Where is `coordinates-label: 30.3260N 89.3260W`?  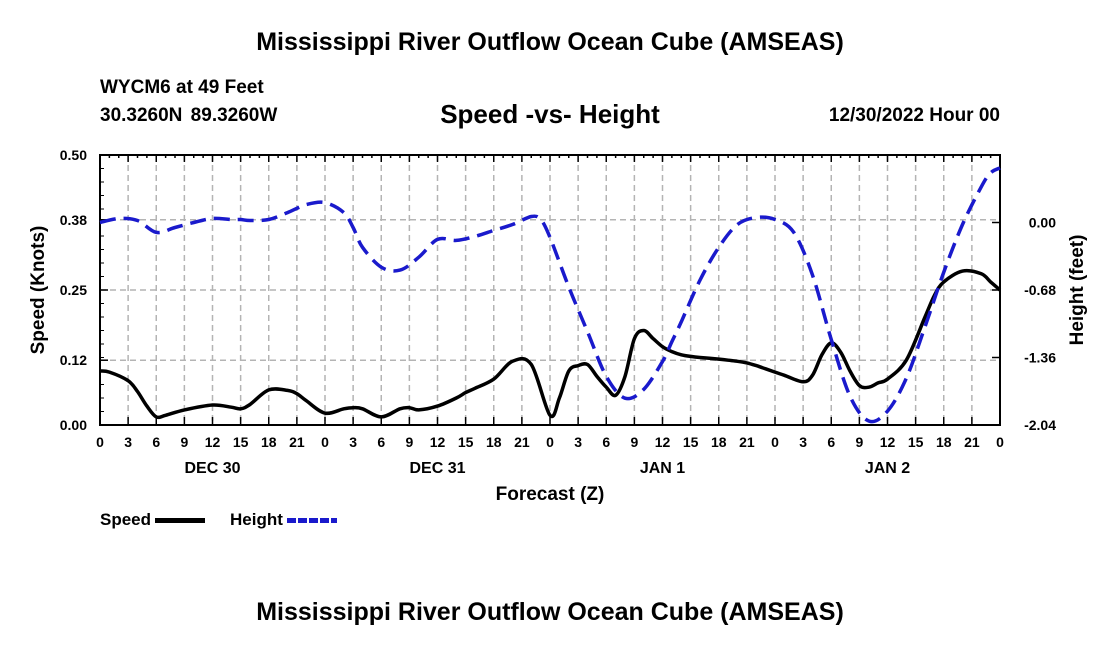
coordinates-label: 30.3260N 89.3260W is located at coordinates (189, 115).